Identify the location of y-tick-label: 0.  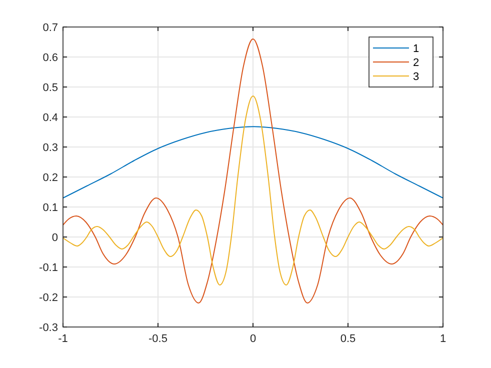
(55, 238).